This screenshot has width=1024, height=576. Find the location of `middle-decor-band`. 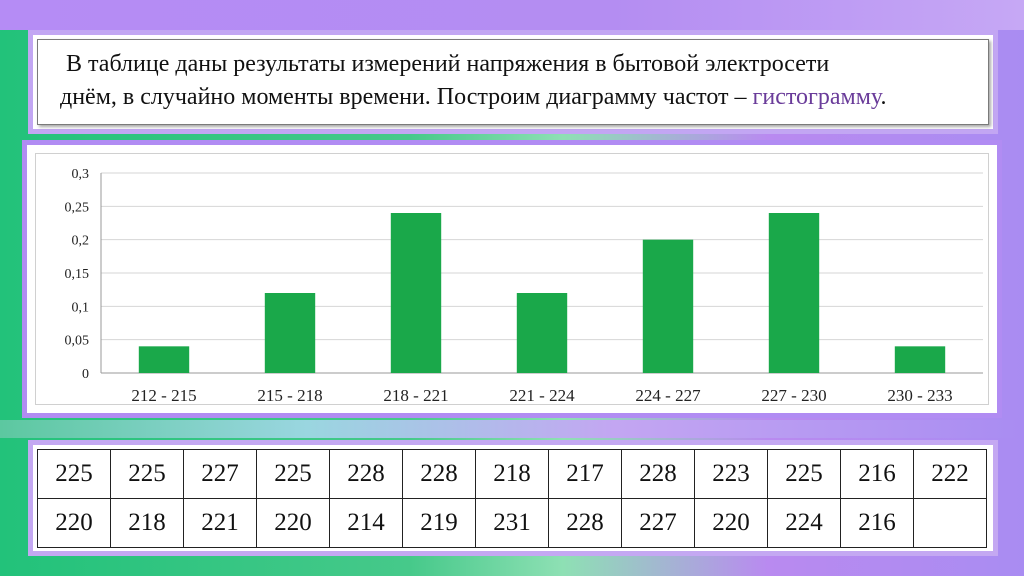

middle-decor-band is located at coordinates (512, 429).